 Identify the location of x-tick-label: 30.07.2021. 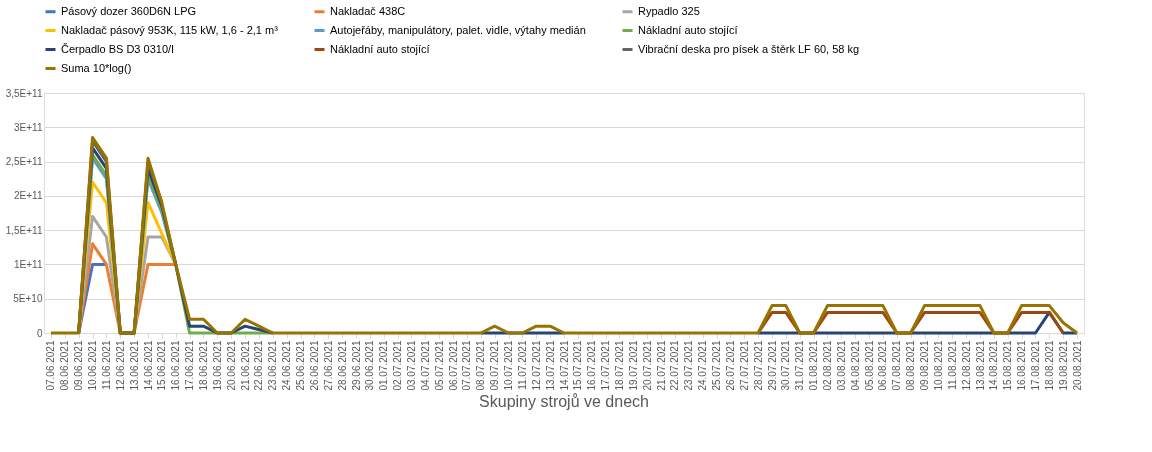
(786, 365).